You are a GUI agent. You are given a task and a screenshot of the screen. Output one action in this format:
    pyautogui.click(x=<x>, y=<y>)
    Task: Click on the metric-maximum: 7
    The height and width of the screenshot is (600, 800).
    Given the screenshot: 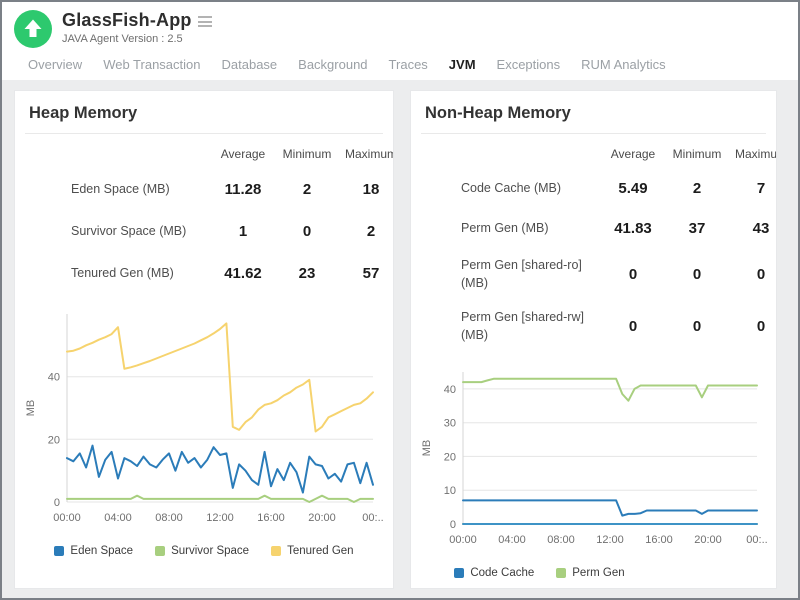 What is the action you would take?
    pyautogui.click(x=761, y=188)
    